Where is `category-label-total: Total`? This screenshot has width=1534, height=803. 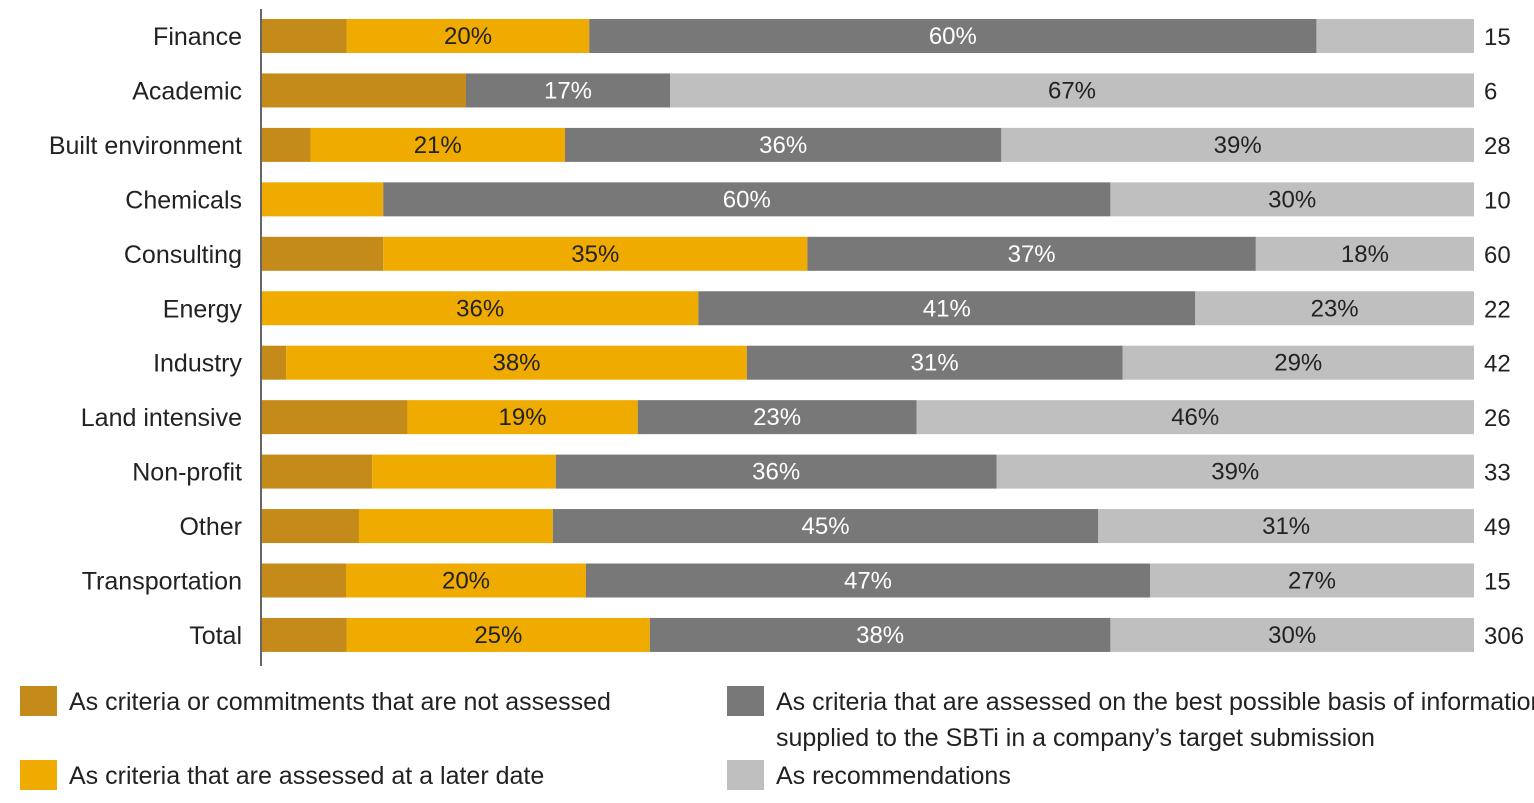 category-label-total: Total is located at coordinates (215, 636).